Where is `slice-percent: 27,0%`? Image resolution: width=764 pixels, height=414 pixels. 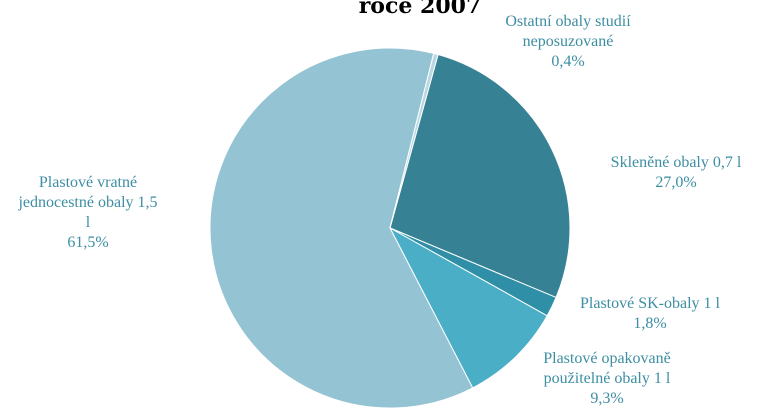 slice-percent: 27,0% is located at coordinates (675, 182).